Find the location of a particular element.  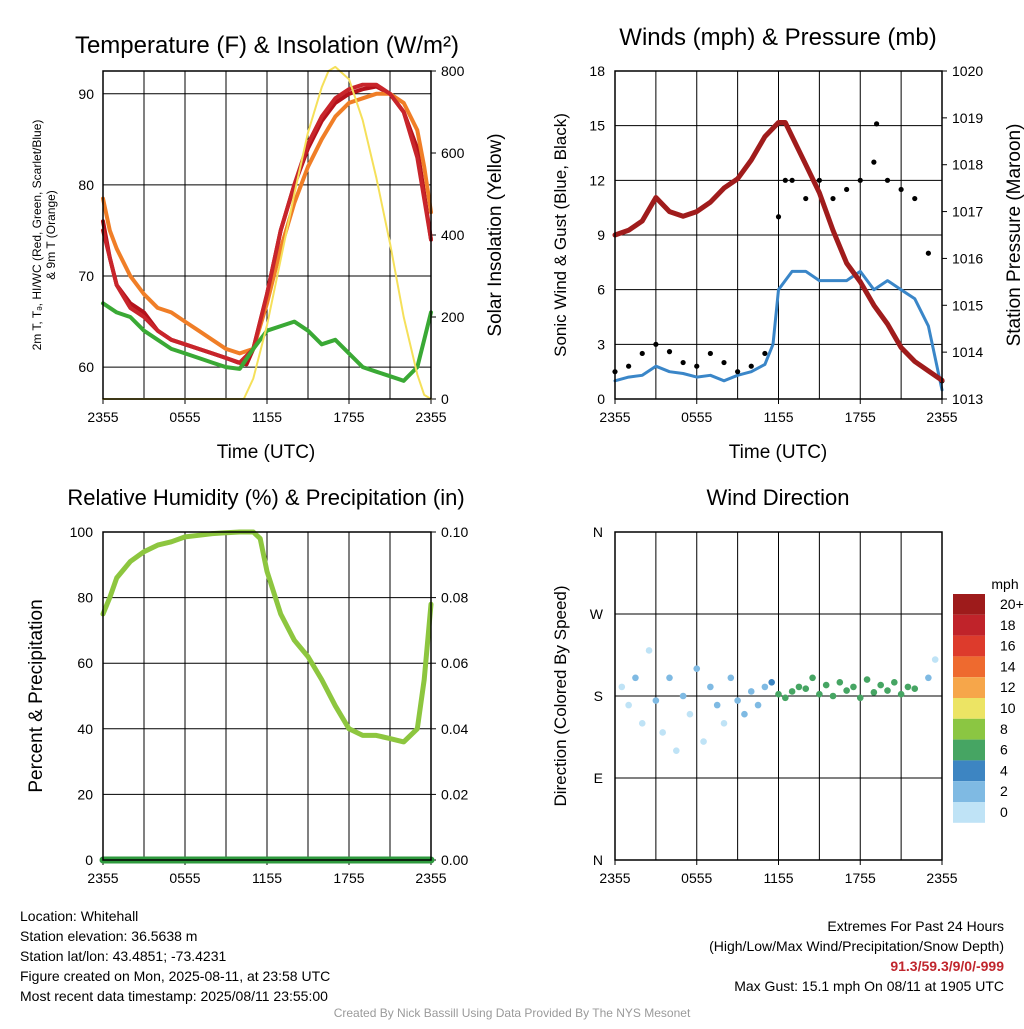

winds-y-axis-label: Sonic Wind & Gust (Blue, Black) is located at coordinates (560, 235).